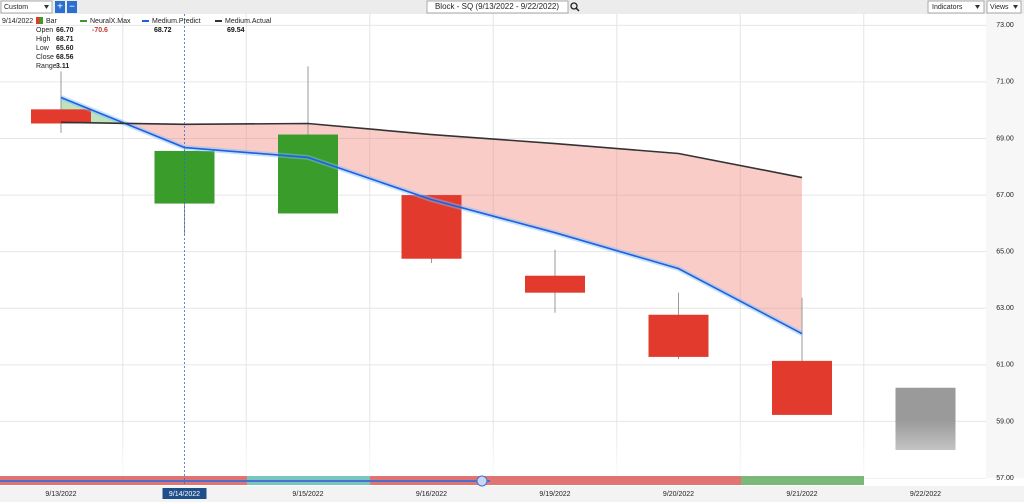 Image resolution: width=1024 pixels, height=502 pixels. I want to click on series-line, so click(431, 150).